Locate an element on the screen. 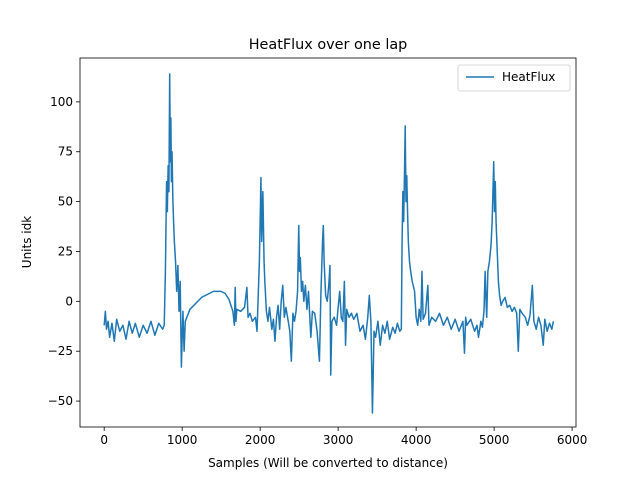  x-tick-label: 3000 is located at coordinates (338, 440).